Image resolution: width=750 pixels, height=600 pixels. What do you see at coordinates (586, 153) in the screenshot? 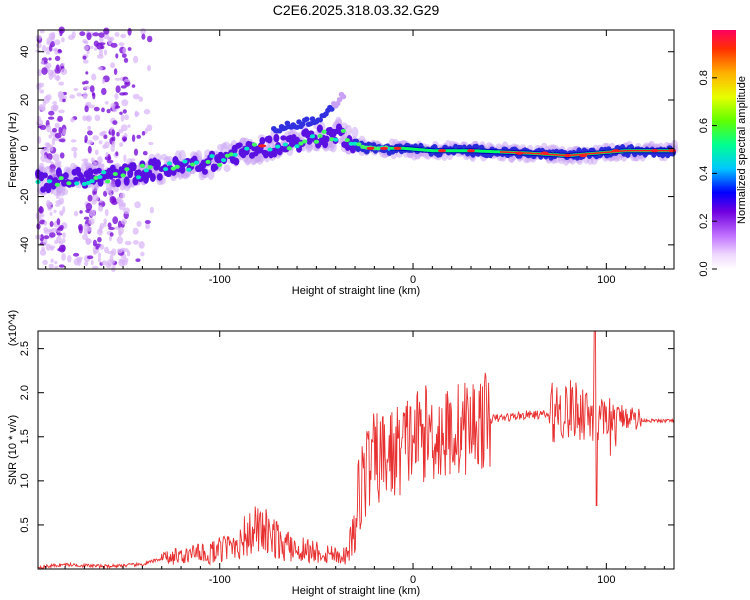
I see `carrier-core` at bounding box center [586, 153].